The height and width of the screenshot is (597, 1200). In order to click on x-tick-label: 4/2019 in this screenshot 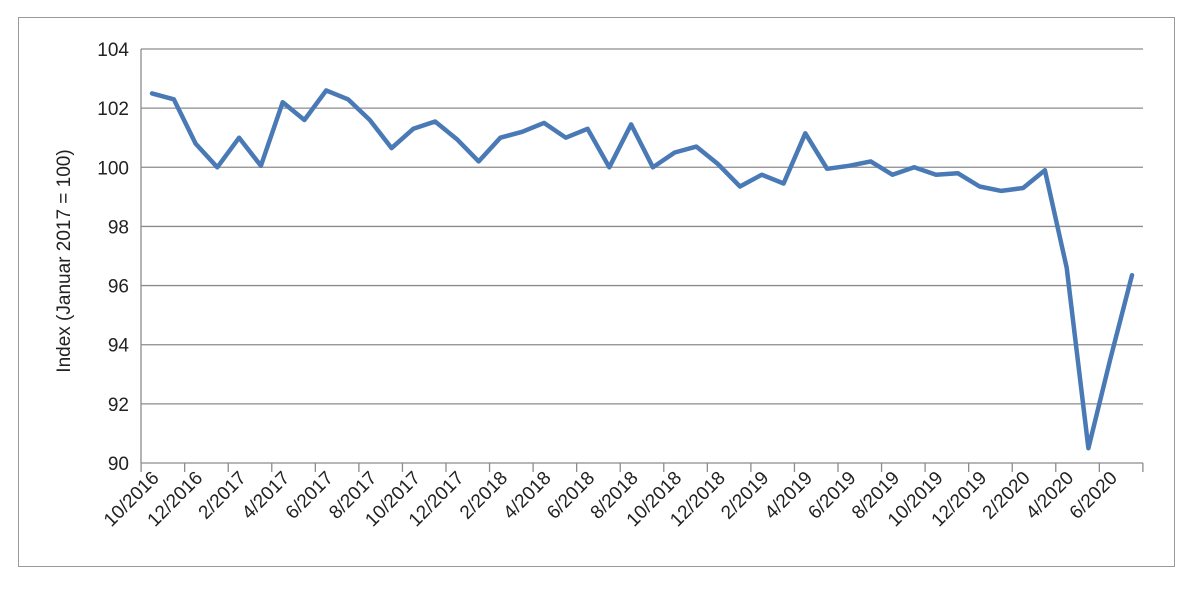, I will do `click(789, 496)`.